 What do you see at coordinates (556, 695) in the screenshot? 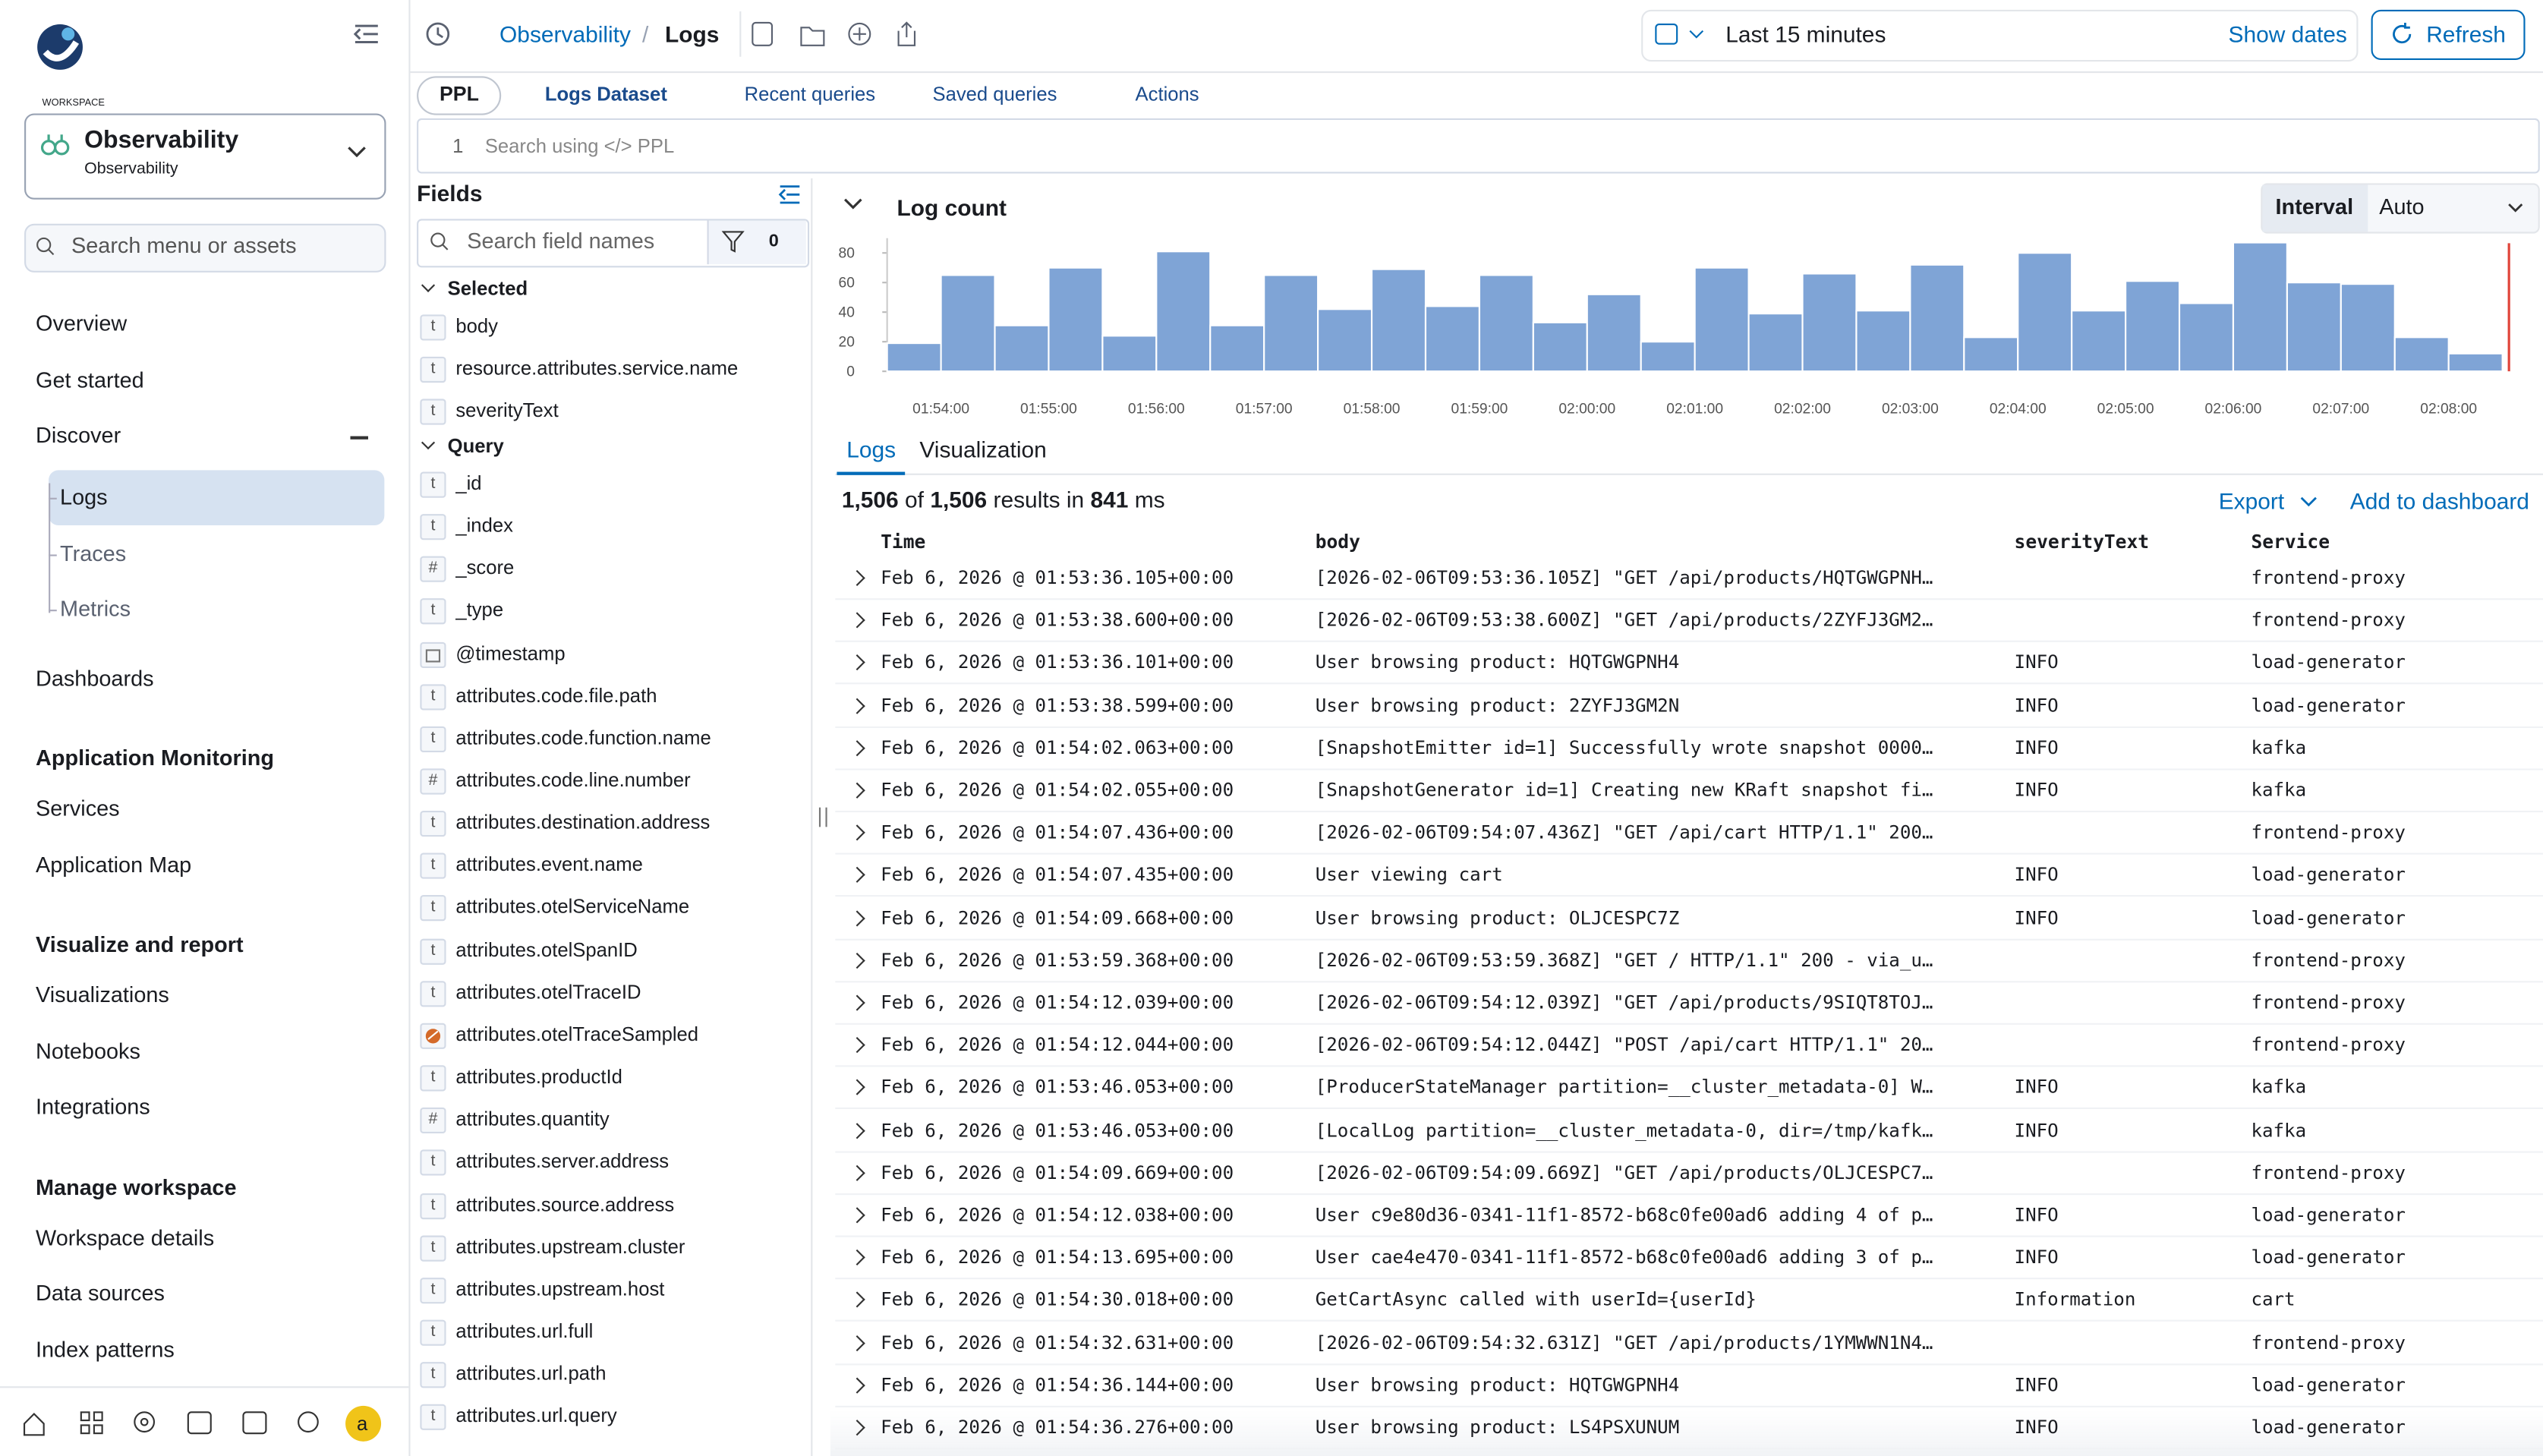
I see `field-name: attributes.code.file.path` at bounding box center [556, 695].